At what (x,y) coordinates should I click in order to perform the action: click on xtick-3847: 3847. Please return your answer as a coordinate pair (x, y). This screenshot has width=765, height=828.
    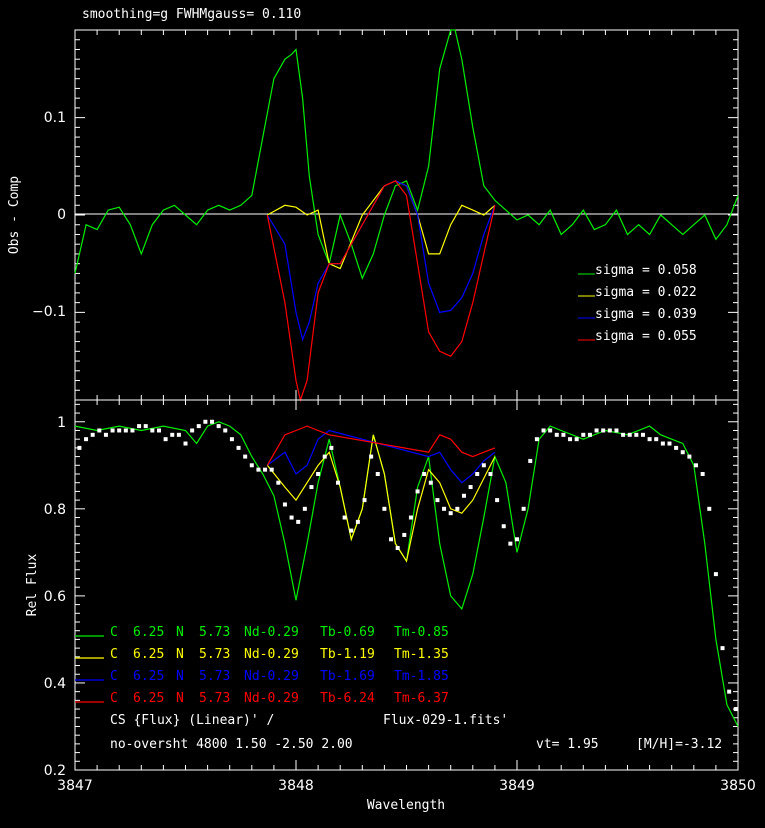
    Looking at the image, I should click on (75, 786).